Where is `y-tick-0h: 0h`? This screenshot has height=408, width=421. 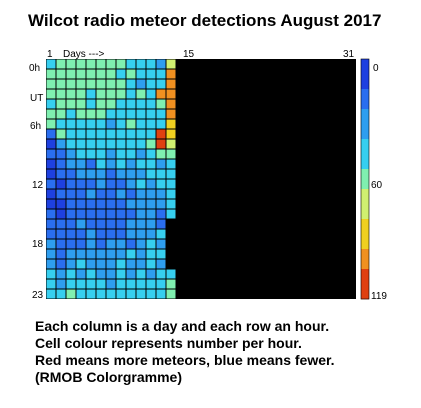 y-tick-0h: 0h is located at coordinates (35, 68).